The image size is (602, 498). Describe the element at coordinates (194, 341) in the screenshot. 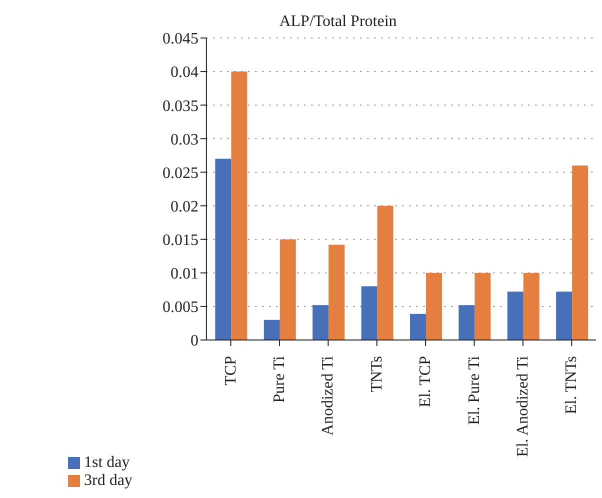

I see `y-tick-label: 0` at that location.